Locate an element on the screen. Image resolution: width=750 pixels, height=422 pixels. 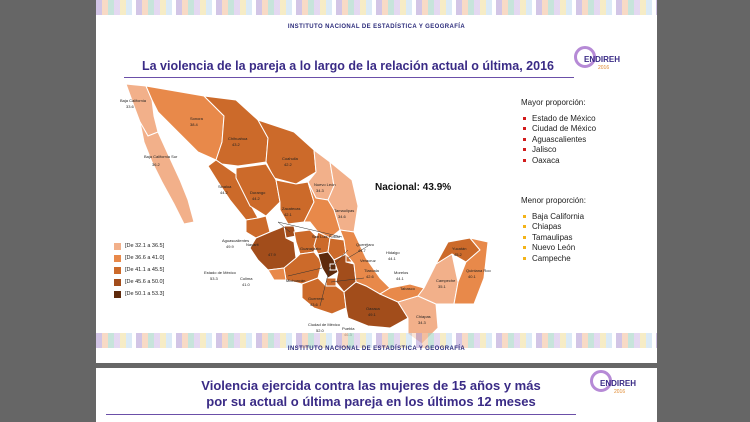
list-item: Aguascalientes is located at coordinates (558, 139).